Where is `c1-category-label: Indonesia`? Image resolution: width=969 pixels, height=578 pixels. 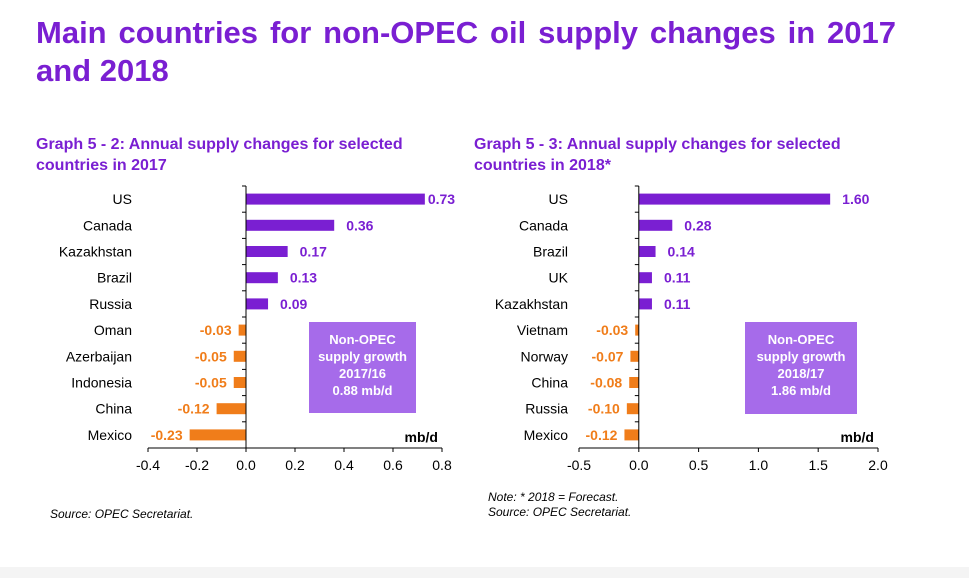 c1-category-label: Indonesia is located at coordinates (101, 383).